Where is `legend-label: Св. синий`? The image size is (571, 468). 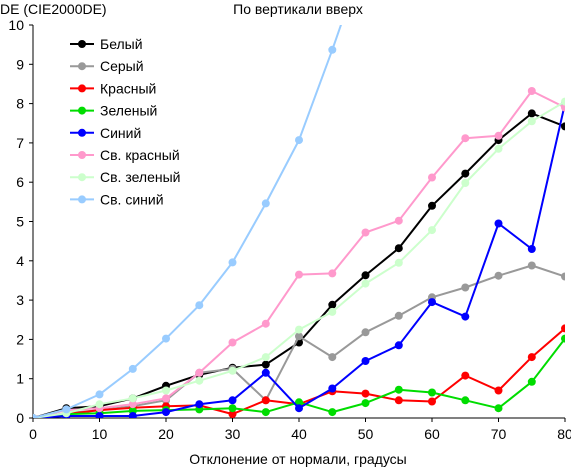
legend-label: Св. синий is located at coordinates (132, 199).